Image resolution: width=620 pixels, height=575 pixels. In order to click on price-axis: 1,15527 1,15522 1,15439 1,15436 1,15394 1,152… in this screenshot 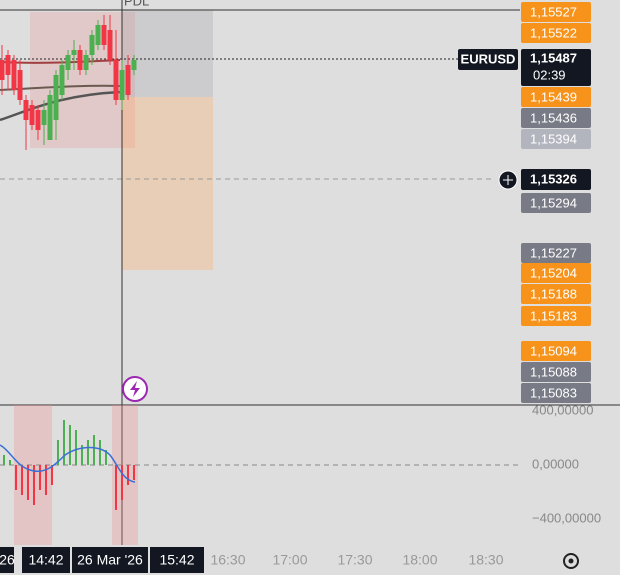, I will do `click(561, 263)`.